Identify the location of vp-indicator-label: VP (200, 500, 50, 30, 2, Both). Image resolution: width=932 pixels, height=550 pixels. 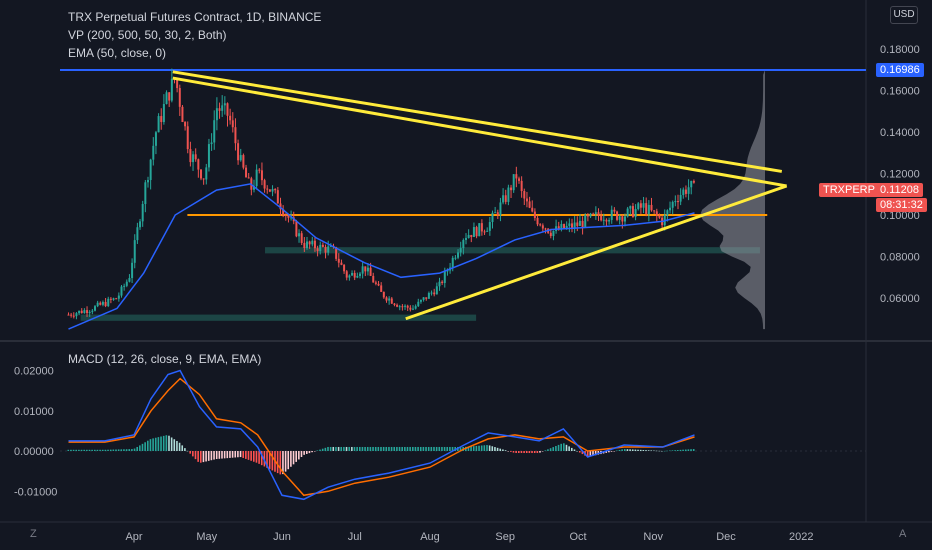
(147, 35).